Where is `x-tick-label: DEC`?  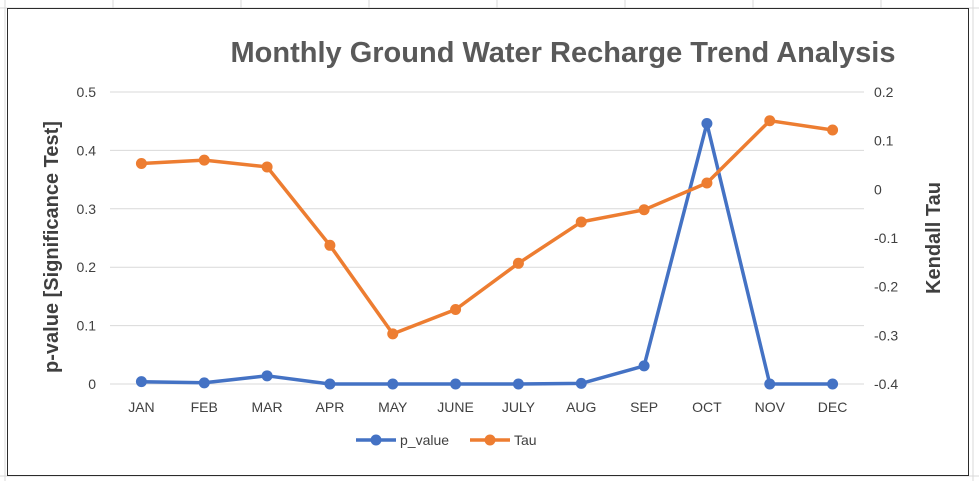
x-tick-label: DEC is located at coordinates (833, 407).